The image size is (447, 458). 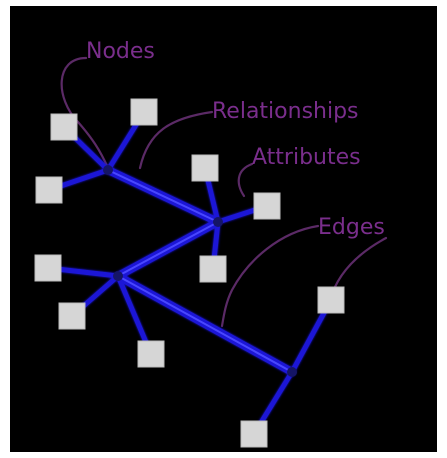 What do you see at coordinates (64, 127) in the screenshot?
I see `node-a1` at bounding box center [64, 127].